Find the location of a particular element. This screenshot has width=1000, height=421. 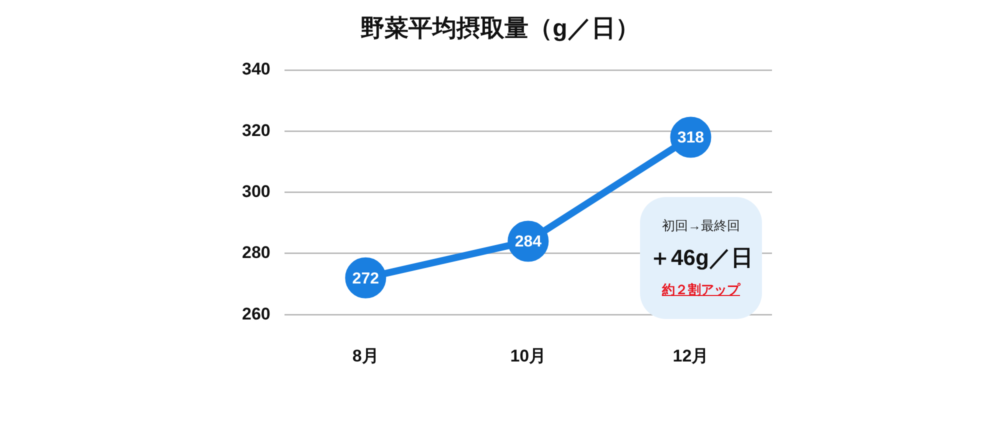

data-label: 284 is located at coordinates (528, 242).